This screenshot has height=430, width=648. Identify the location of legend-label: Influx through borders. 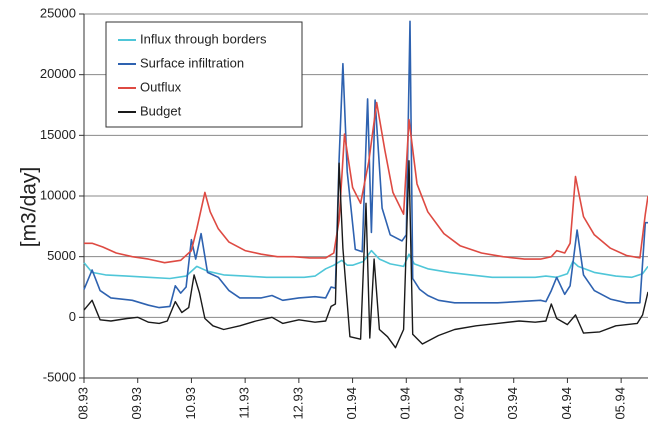
(203, 38).